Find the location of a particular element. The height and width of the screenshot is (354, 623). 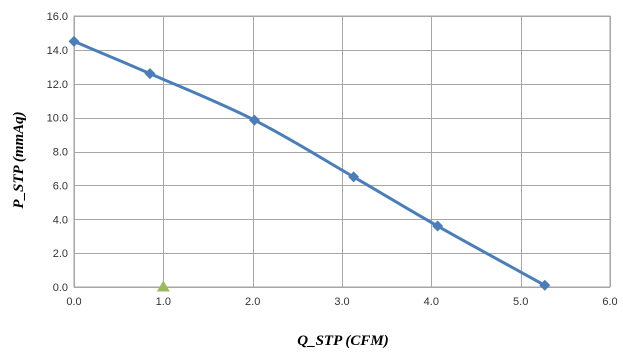

y-tick-label: 16.0 is located at coordinates (57, 17).